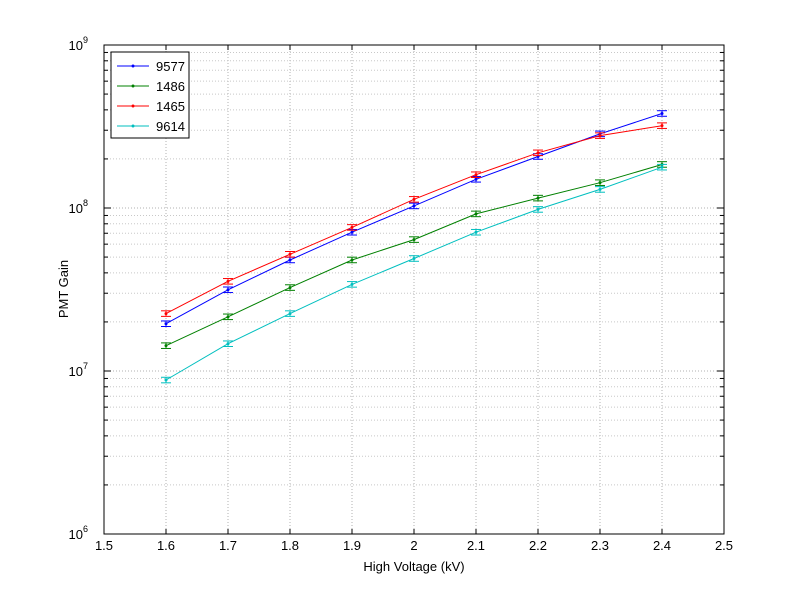 This screenshot has width=800, height=600. I want to click on x-tick-label: 1.9, so click(352, 545).